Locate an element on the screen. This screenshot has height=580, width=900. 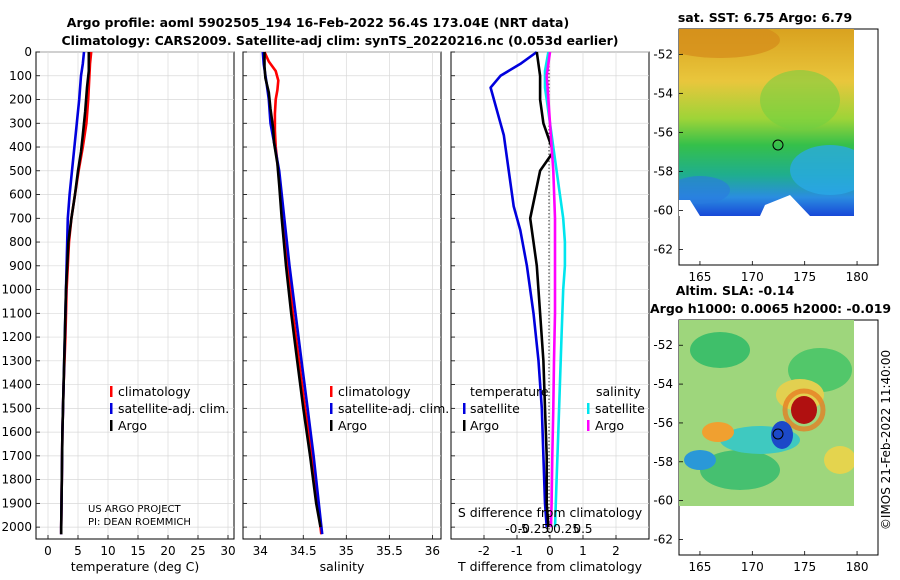
project-line1: US ARGO PROJECT is located at coordinates (135, 509).